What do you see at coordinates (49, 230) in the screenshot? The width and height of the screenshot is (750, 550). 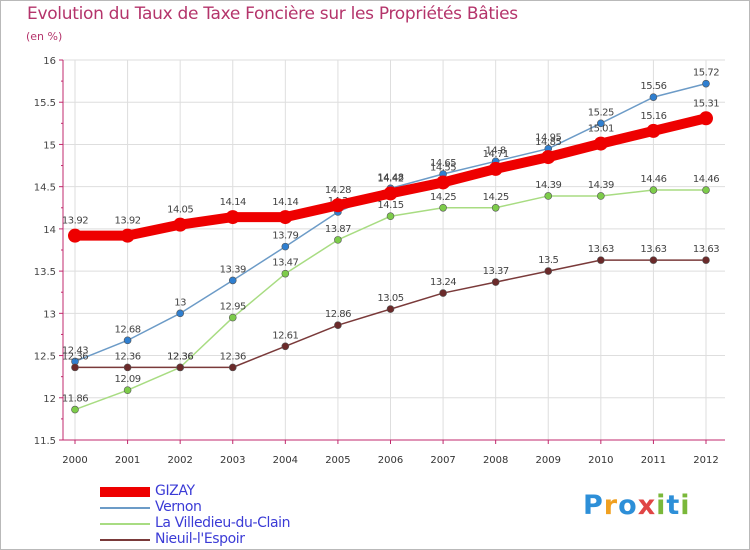 I see `y-tick-label: 14` at bounding box center [49, 230].